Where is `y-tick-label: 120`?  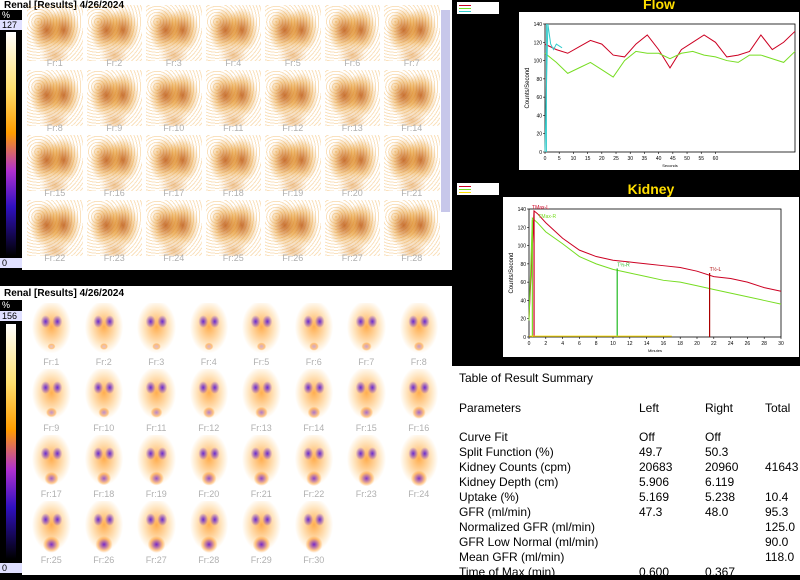 y-tick-label: 120 is located at coordinates (522, 228).